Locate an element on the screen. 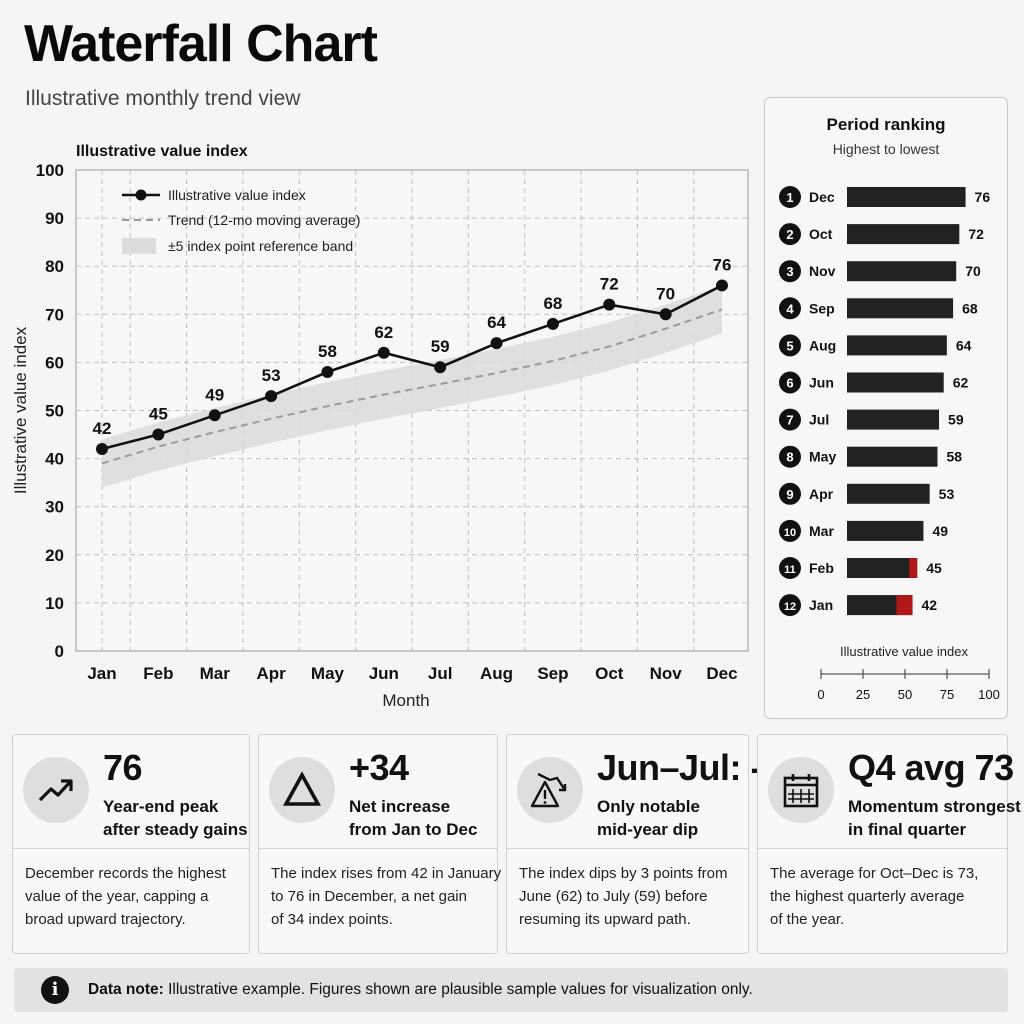 The width and height of the screenshot is (1024, 1024). y-tick-label: 50 is located at coordinates (54, 411).